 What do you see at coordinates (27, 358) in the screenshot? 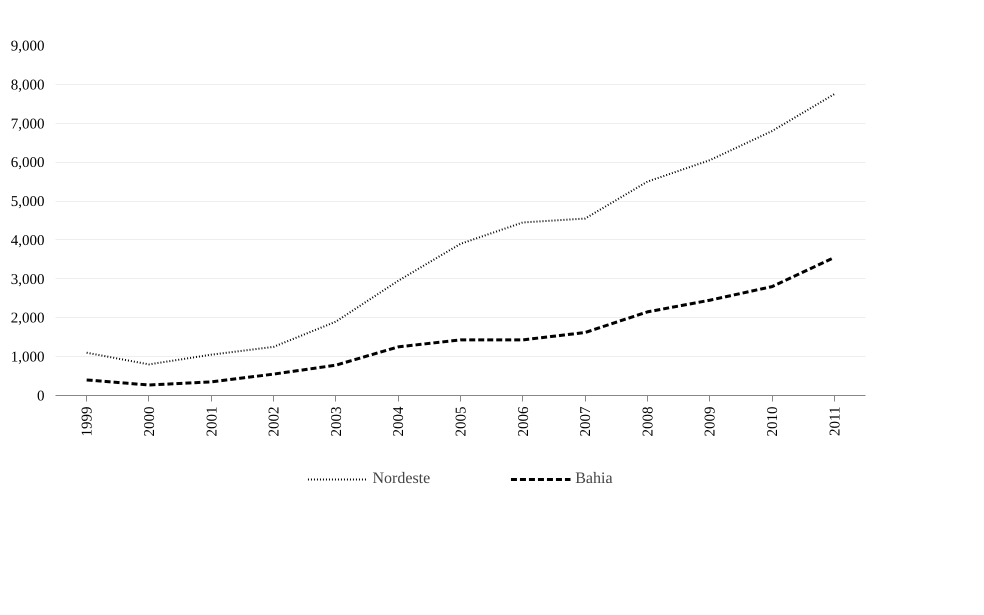
I see `y-tick-label: 1,000` at bounding box center [27, 358].